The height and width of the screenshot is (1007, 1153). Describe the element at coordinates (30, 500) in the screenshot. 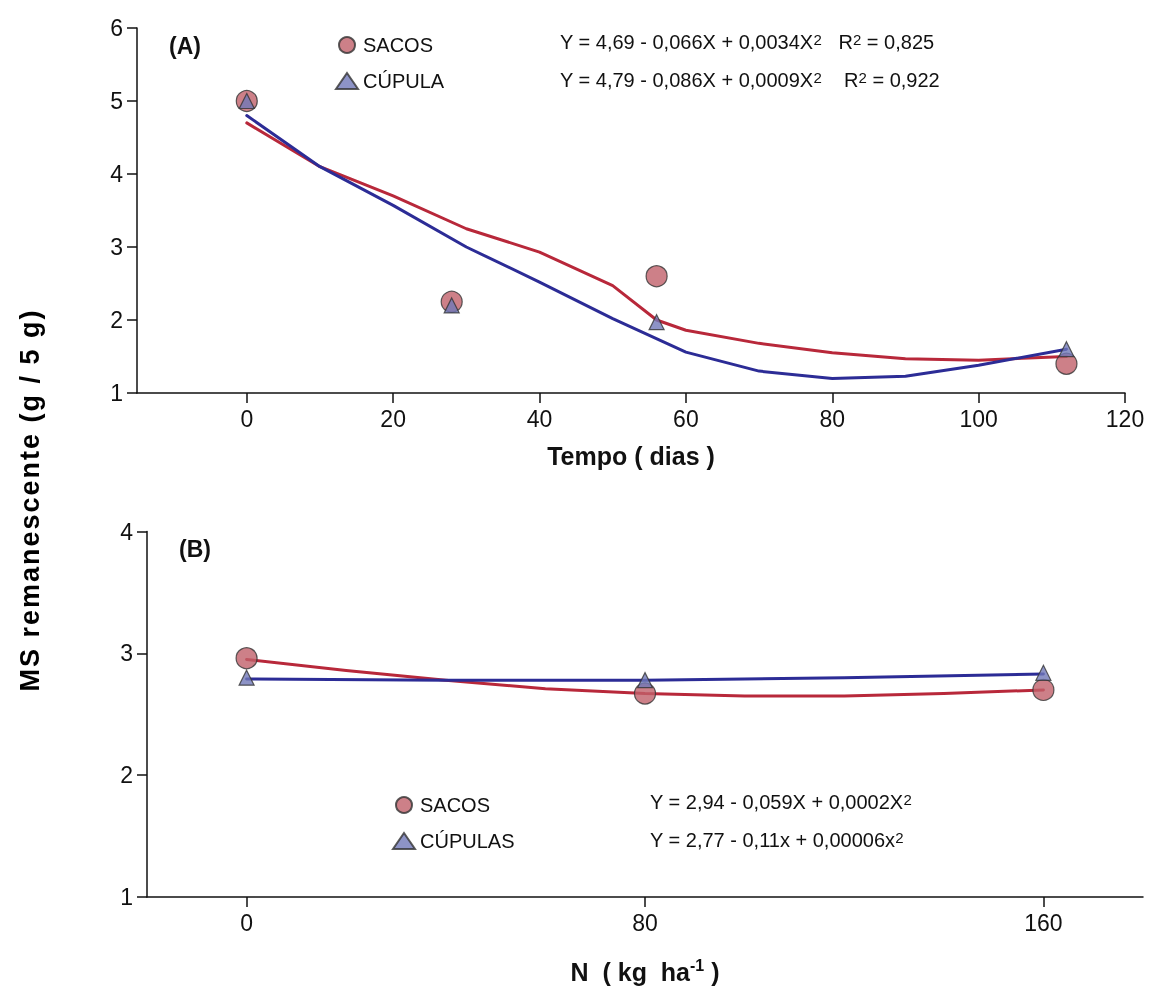

I see `y-axis-title: MS remanescente (g / 5 g)` at that location.